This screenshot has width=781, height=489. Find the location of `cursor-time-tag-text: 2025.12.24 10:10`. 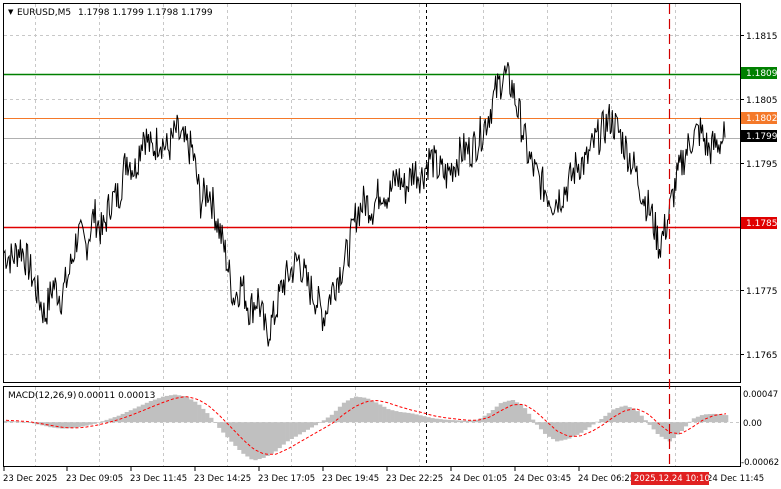

cursor-time-tag-text: 2025.12.24 10:10 is located at coordinates (672, 479).